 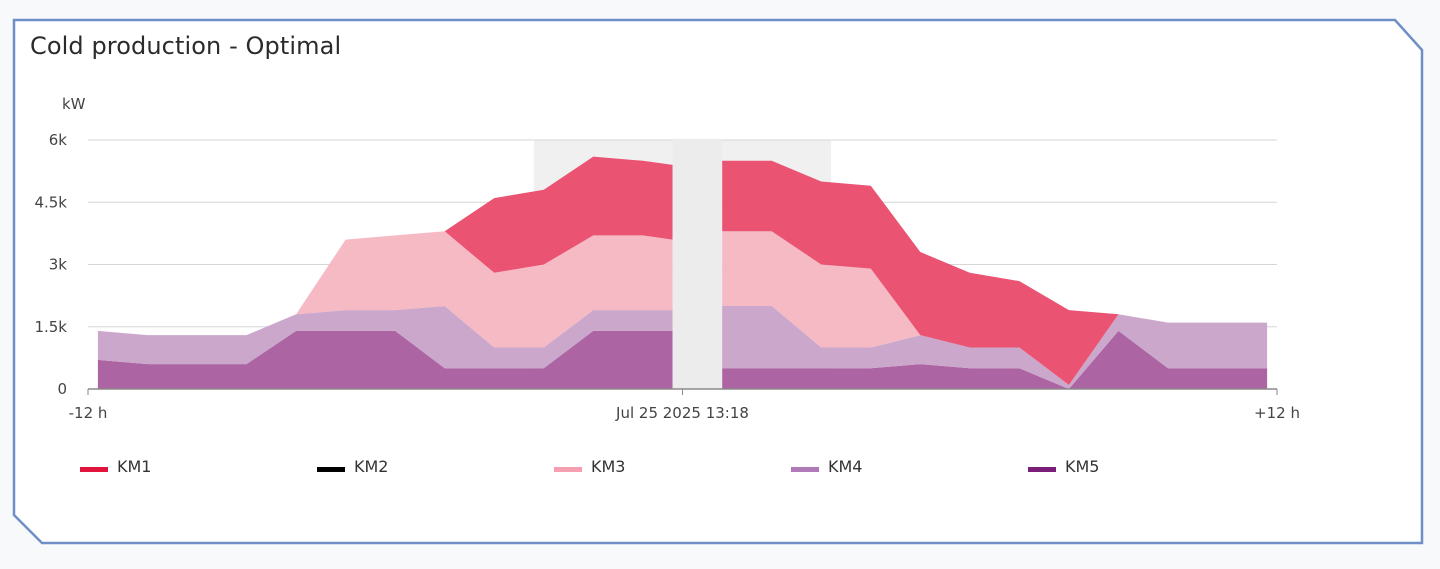 I want to click on data-gap-band, so click(x=697, y=264).